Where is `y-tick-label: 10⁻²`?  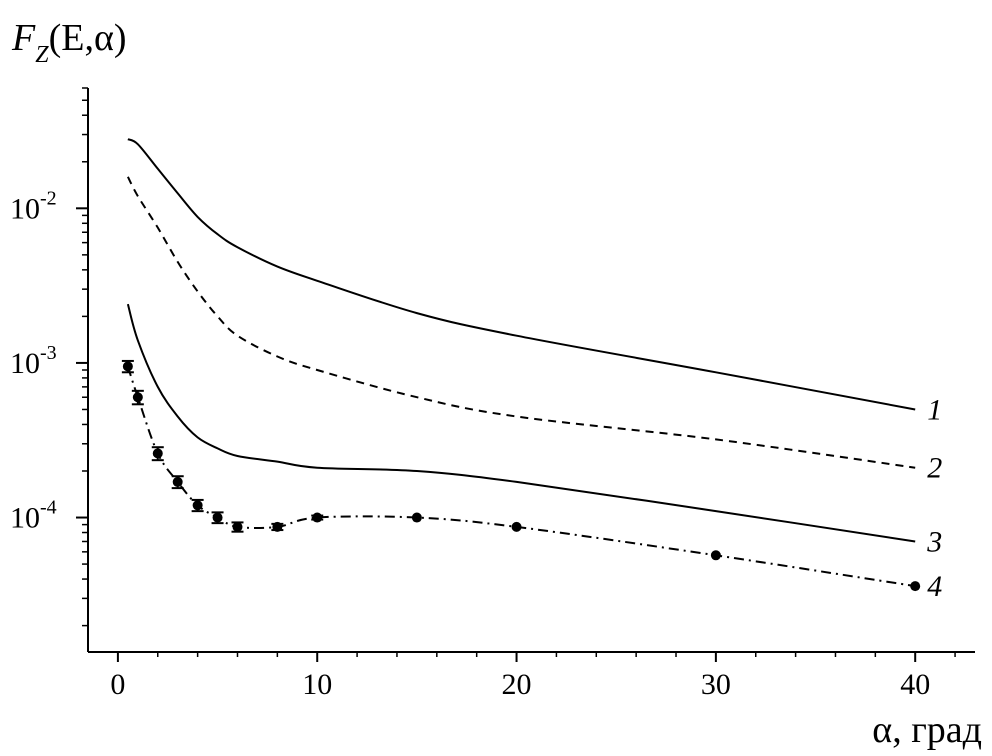 y-tick-label: 10⁻² is located at coordinates (33, 206).